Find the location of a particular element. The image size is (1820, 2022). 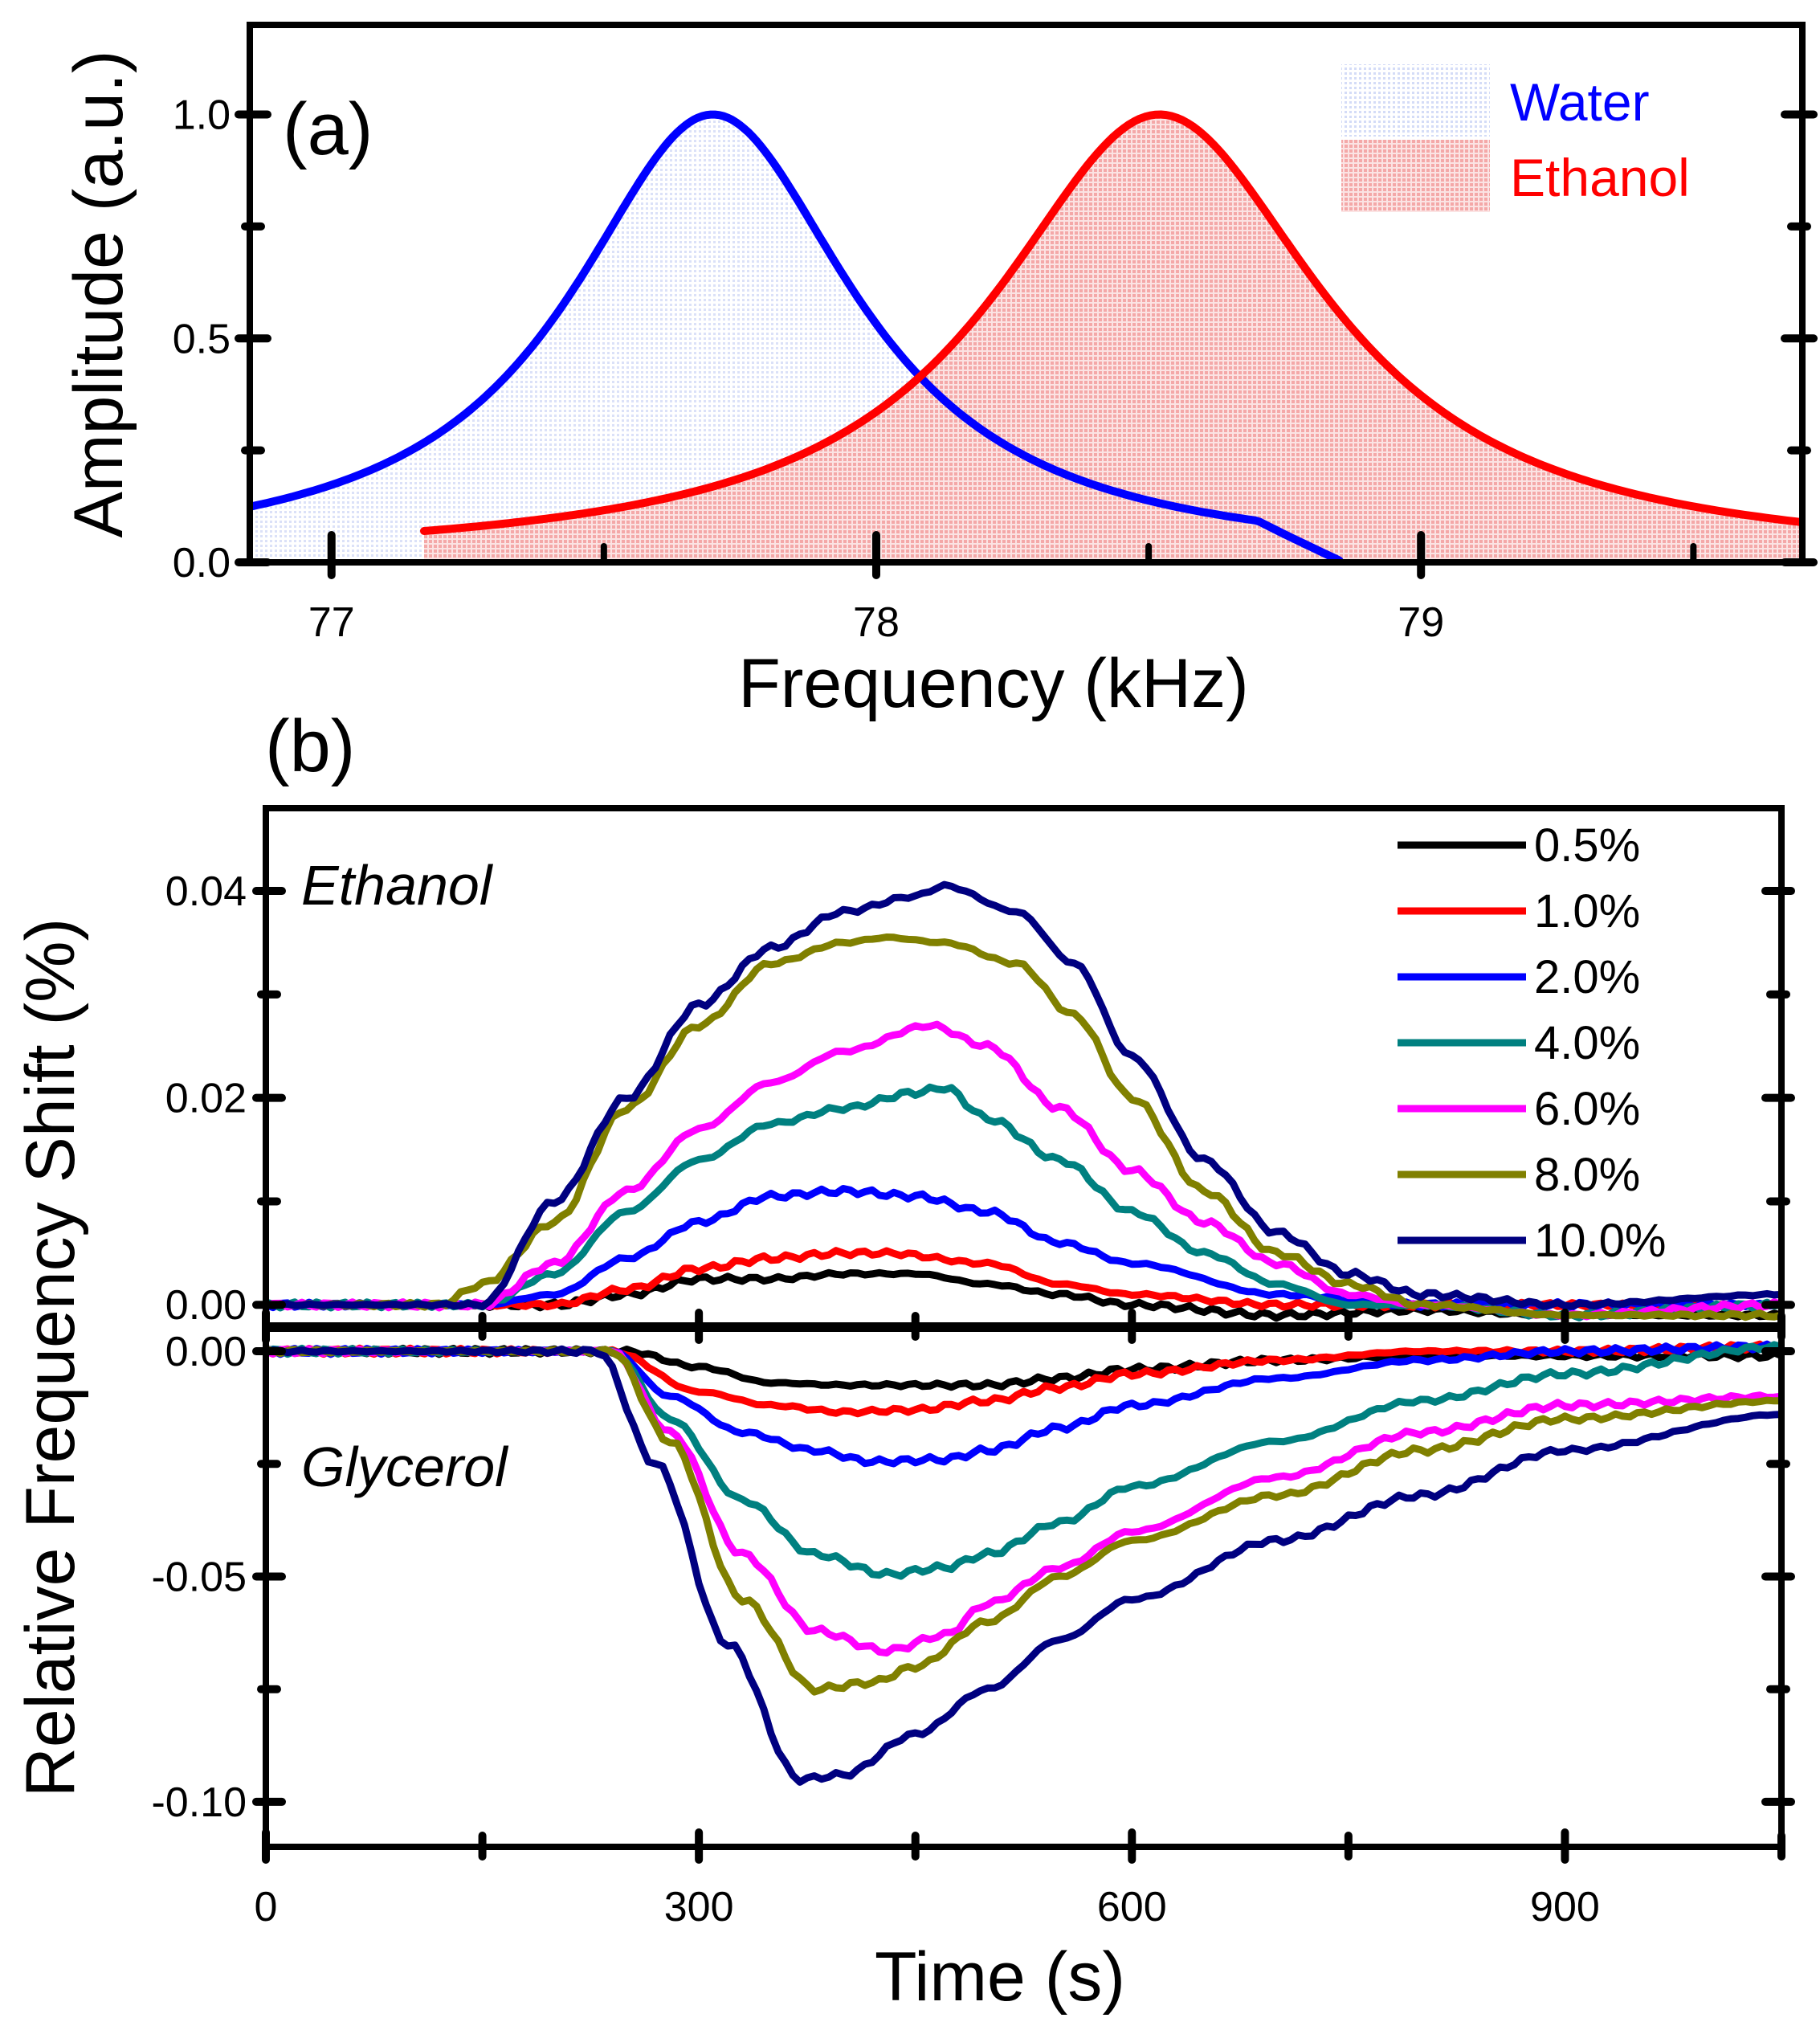

glycerol-annotation: Glycerol is located at coordinates (405, 1467).